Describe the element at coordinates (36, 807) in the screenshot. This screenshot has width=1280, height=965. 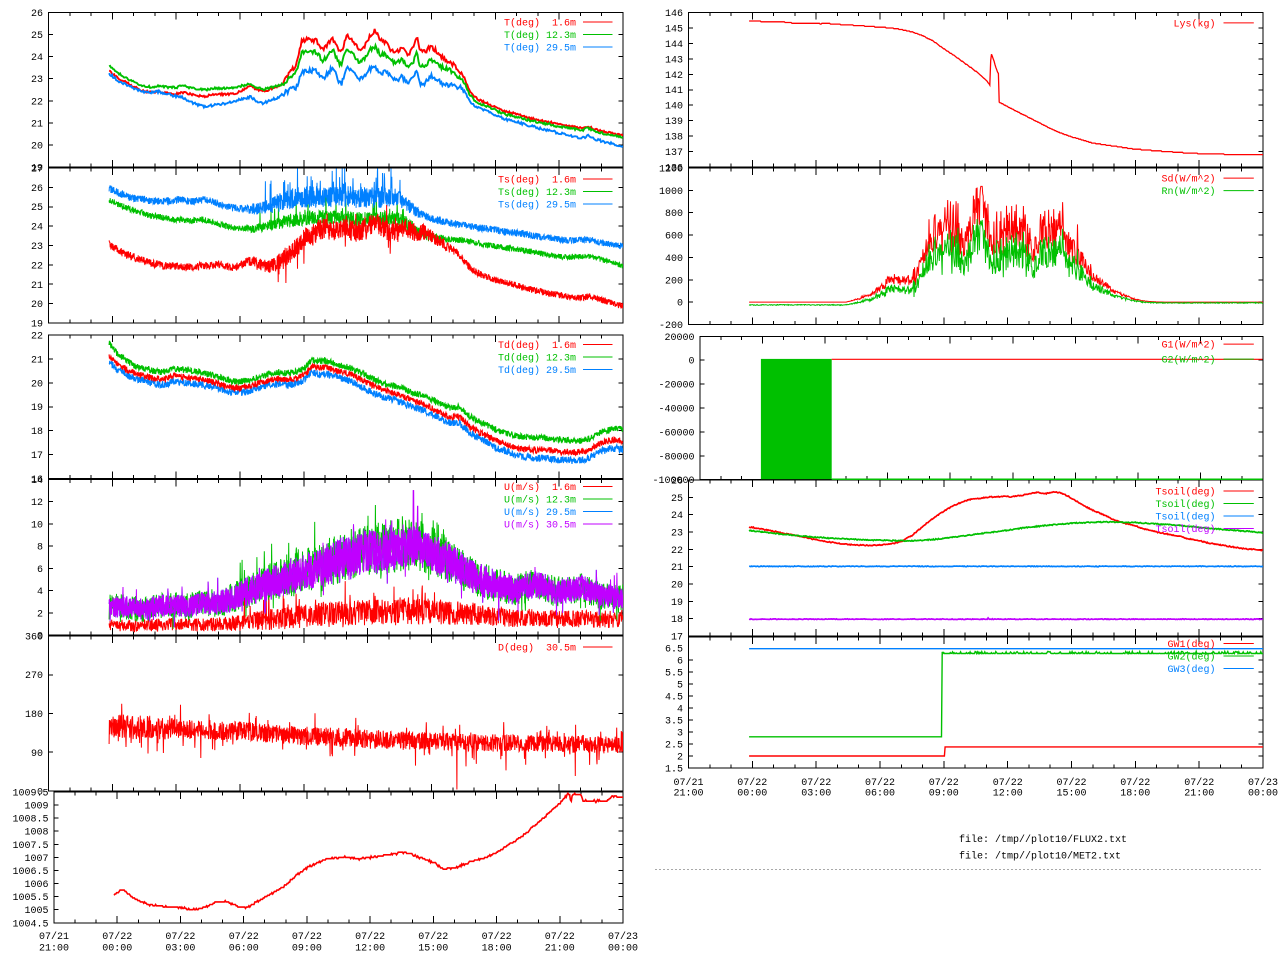
I see `svg-text: 1009` at that location.